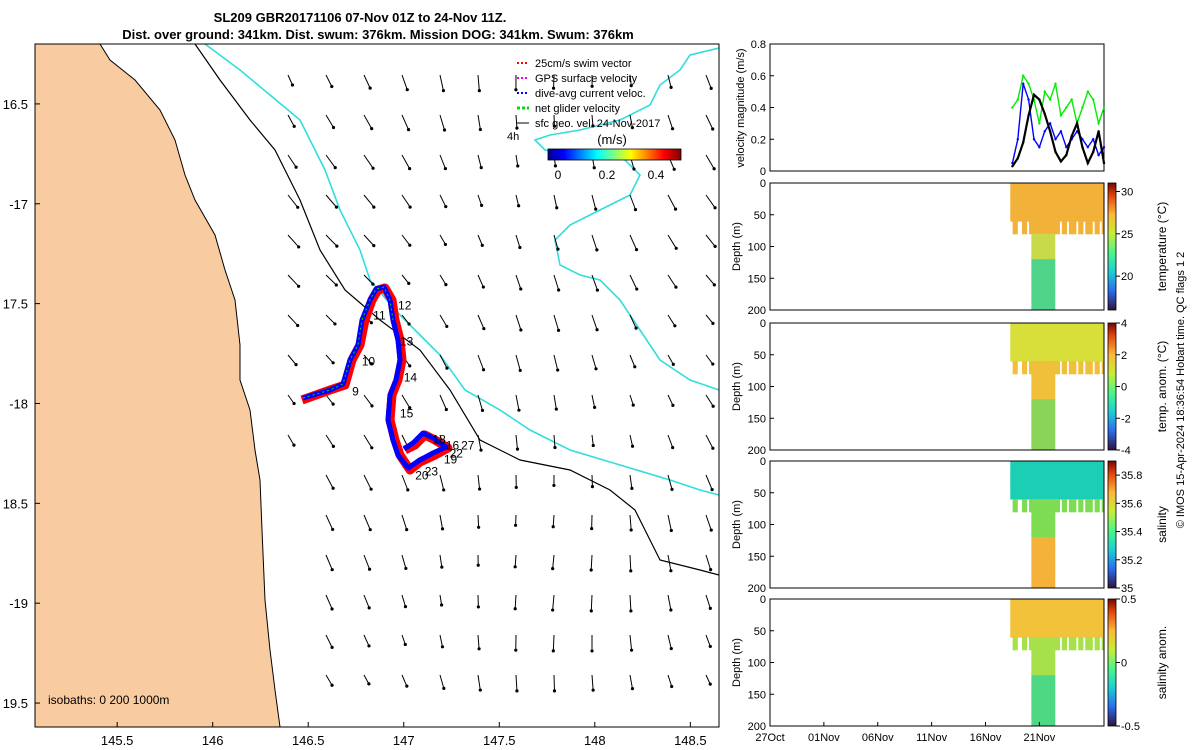 The image size is (1200, 750). Describe the element at coordinates (1058, 123) in the screenshot. I see `velocity-series-line` at that location.